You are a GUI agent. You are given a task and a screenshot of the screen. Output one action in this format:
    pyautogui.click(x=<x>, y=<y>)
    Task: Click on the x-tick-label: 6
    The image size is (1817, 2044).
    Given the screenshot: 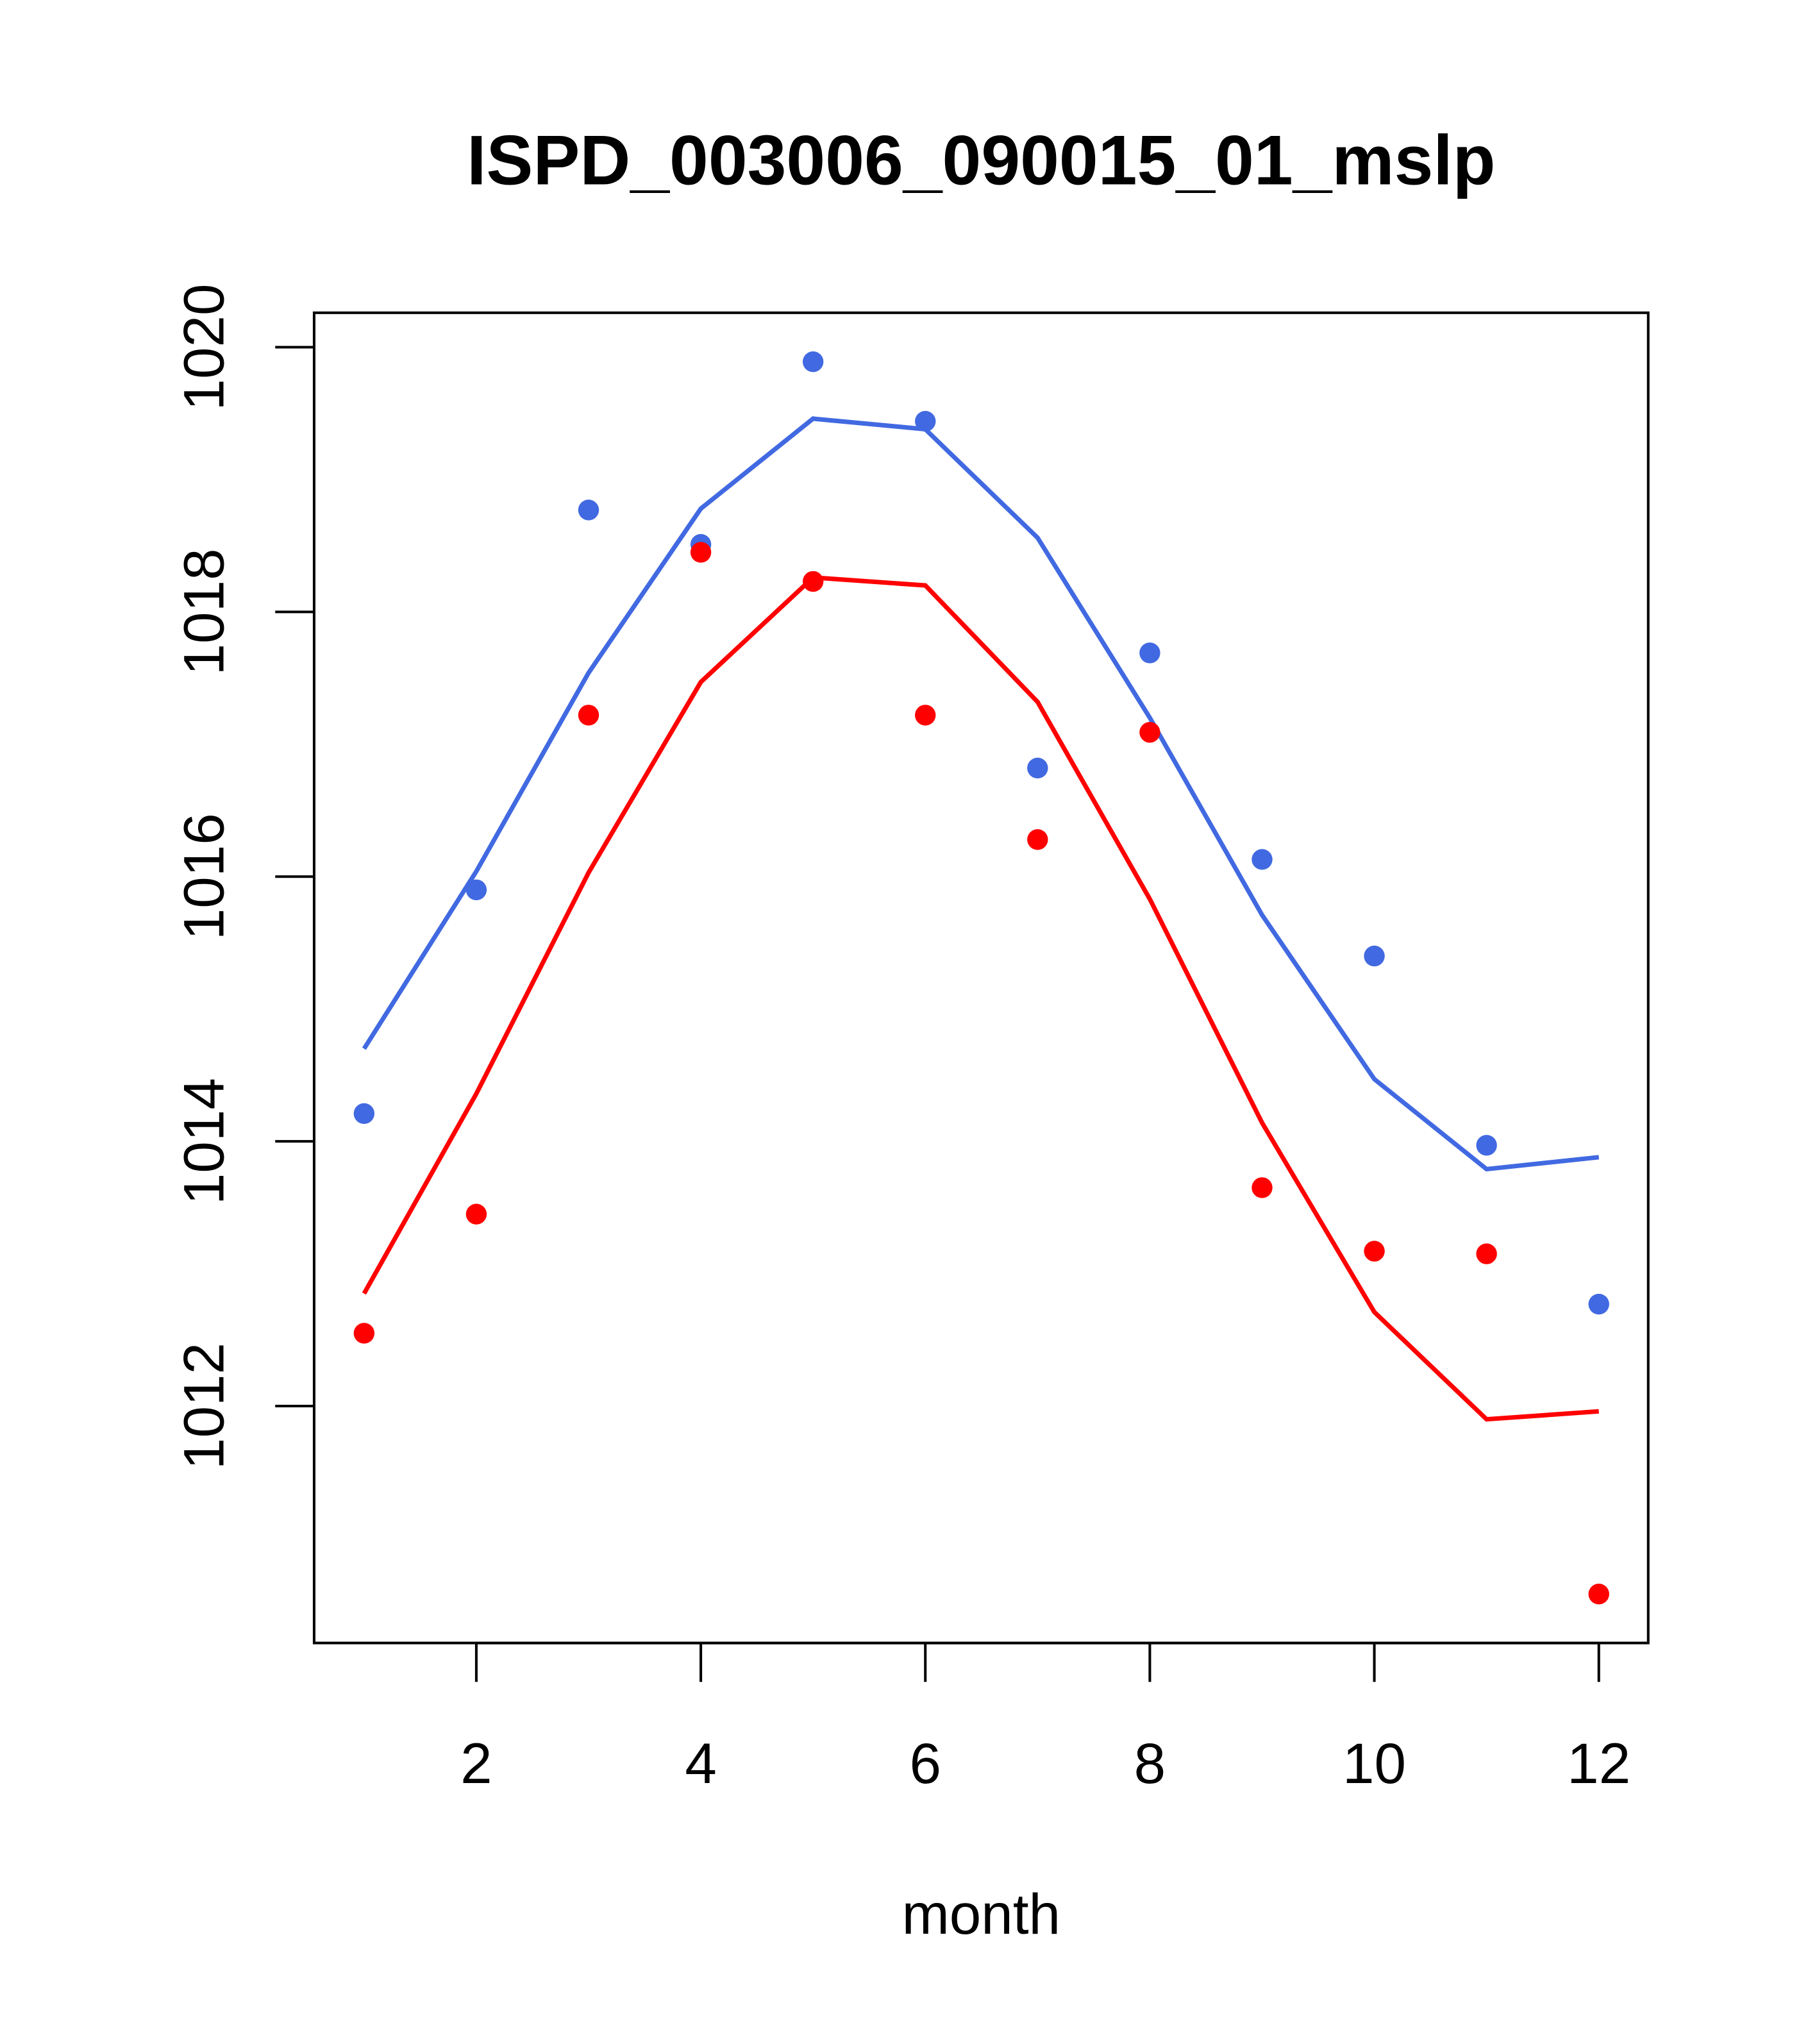 What is the action you would take?
    pyautogui.click(x=925, y=1763)
    